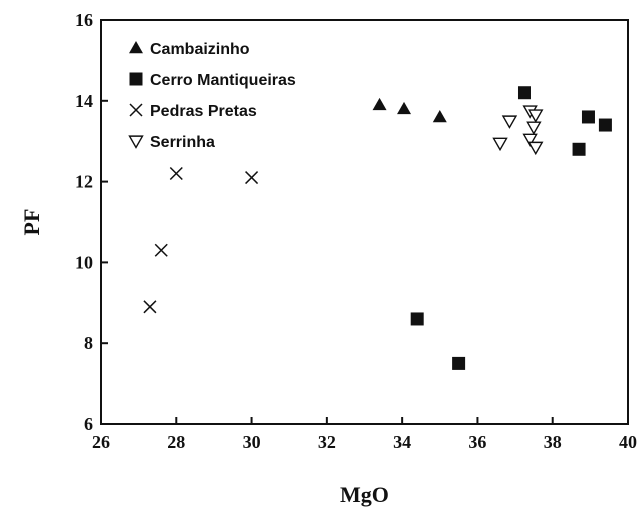 The width and height of the screenshot is (638, 510). What do you see at coordinates (402, 442) in the screenshot?
I see `x-tick-label: 34` at bounding box center [402, 442].